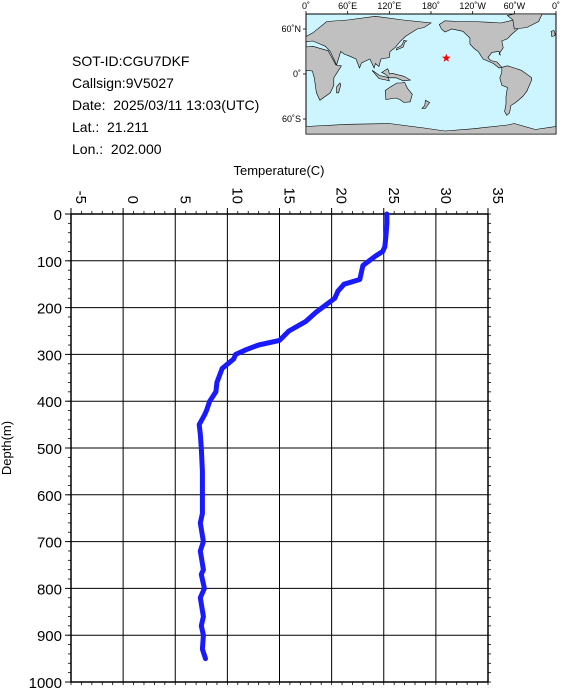 The height and width of the screenshot is (690, 564). I want to click on y-tick-label: 0, so click(58, 215).